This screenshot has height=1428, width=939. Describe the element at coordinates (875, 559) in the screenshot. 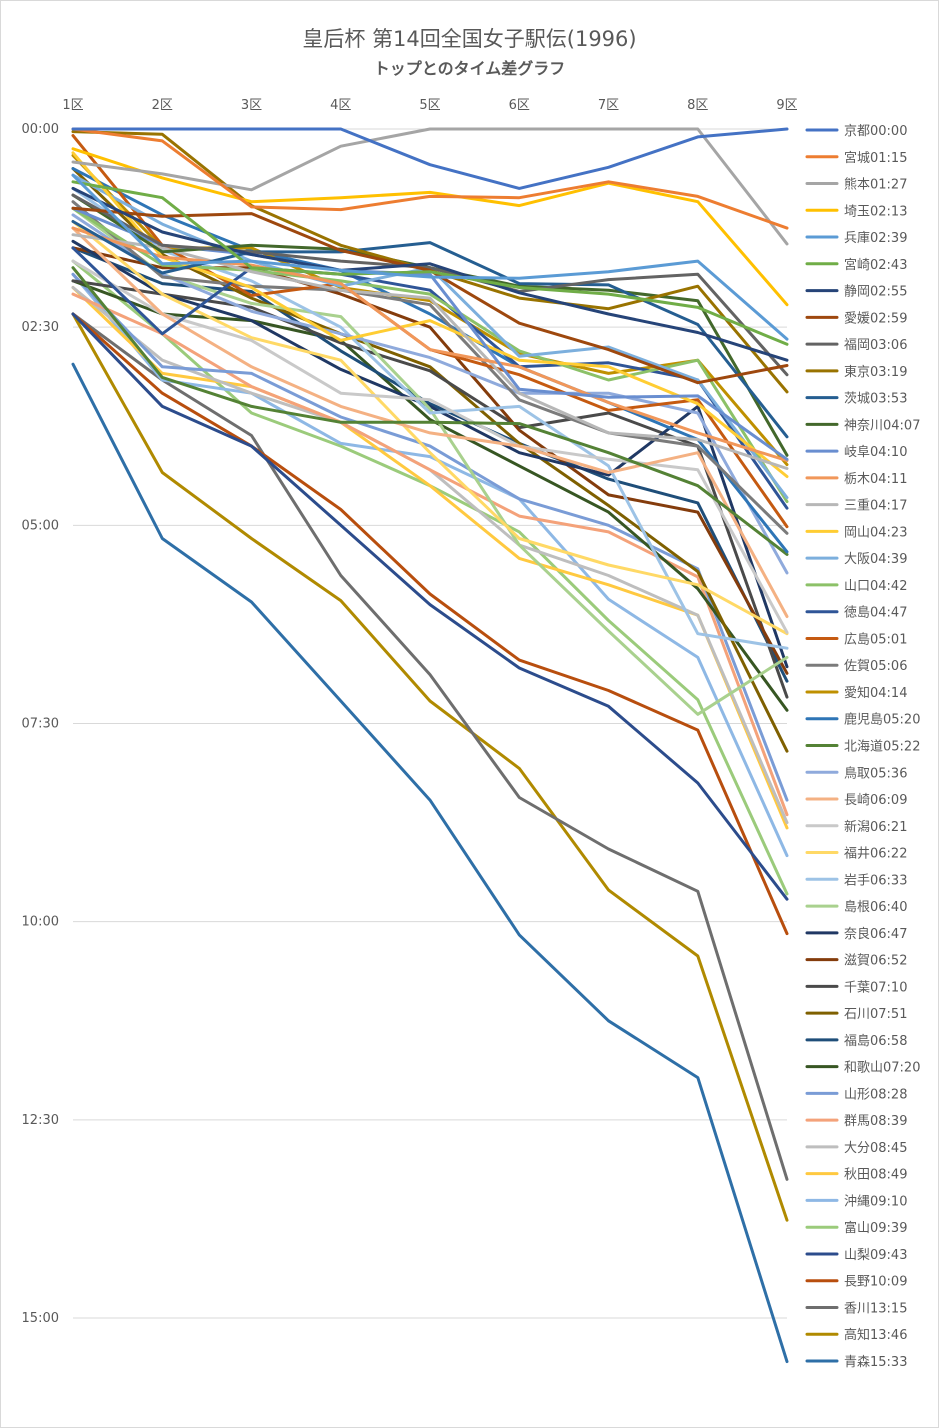

I see `legend-entry: 大阪04:39` at that location.